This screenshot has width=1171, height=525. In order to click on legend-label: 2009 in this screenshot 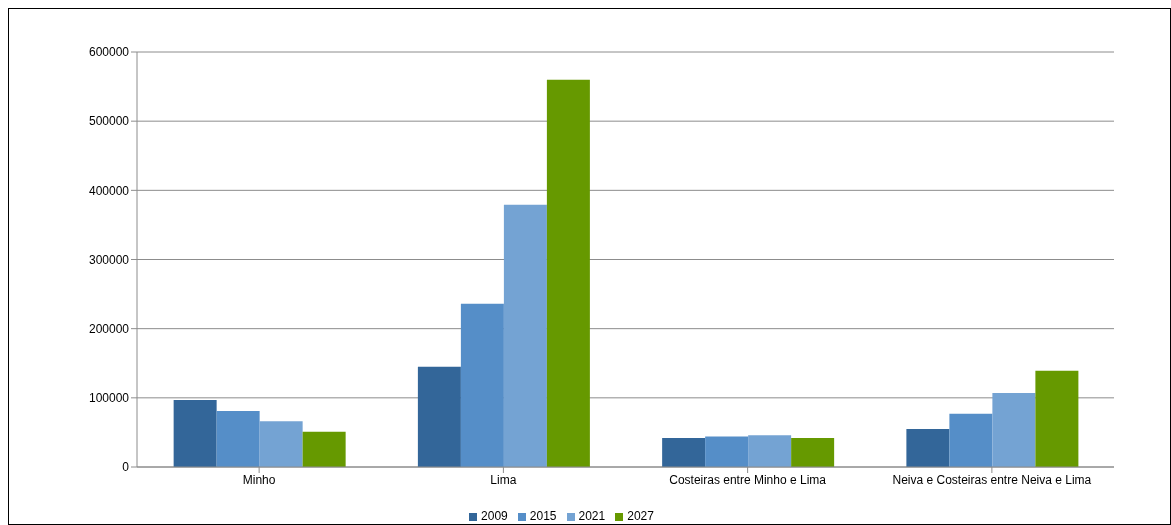, I will do `click(494, 516)`.